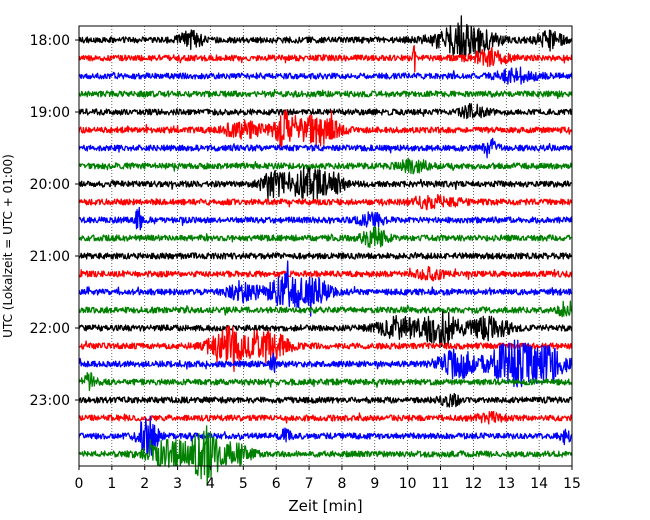 The image size is (650, 520). Describe the element at coordinates (539, 484) in the screenshot. I see `x-tick-label: 14` at that location.